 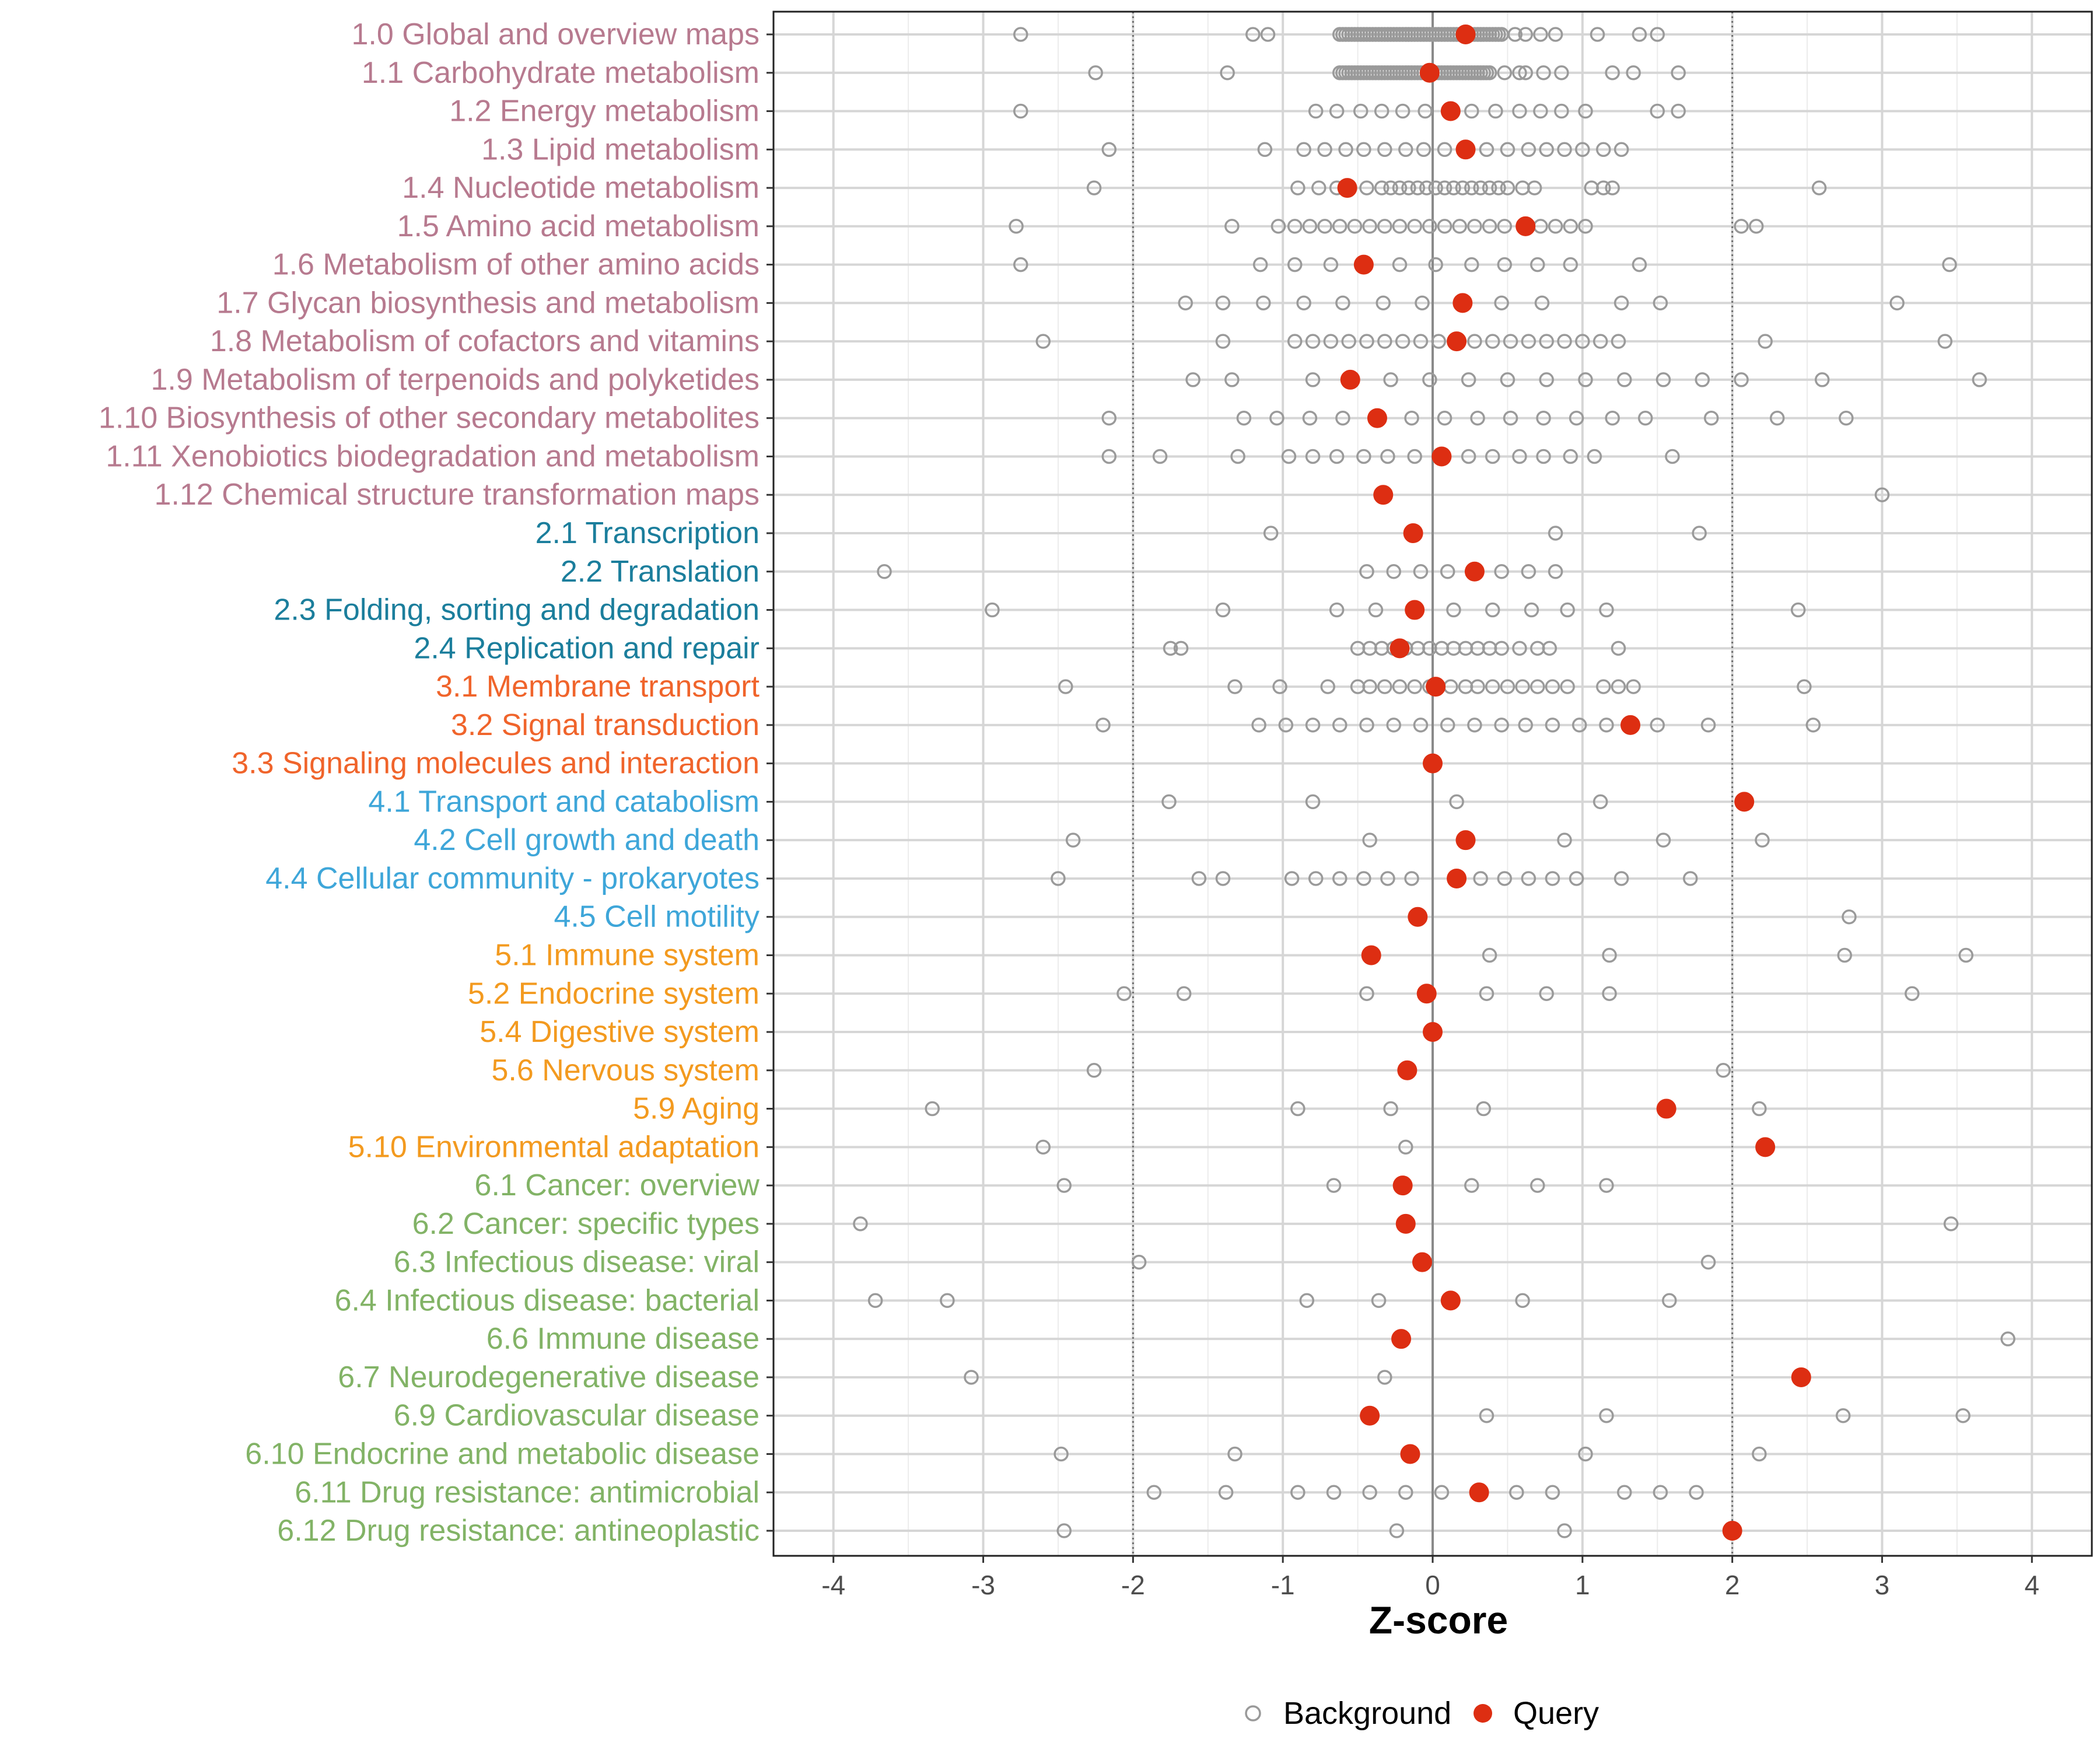 I want to click on x-tick-label: 0, so click(x=1433, y=1585).